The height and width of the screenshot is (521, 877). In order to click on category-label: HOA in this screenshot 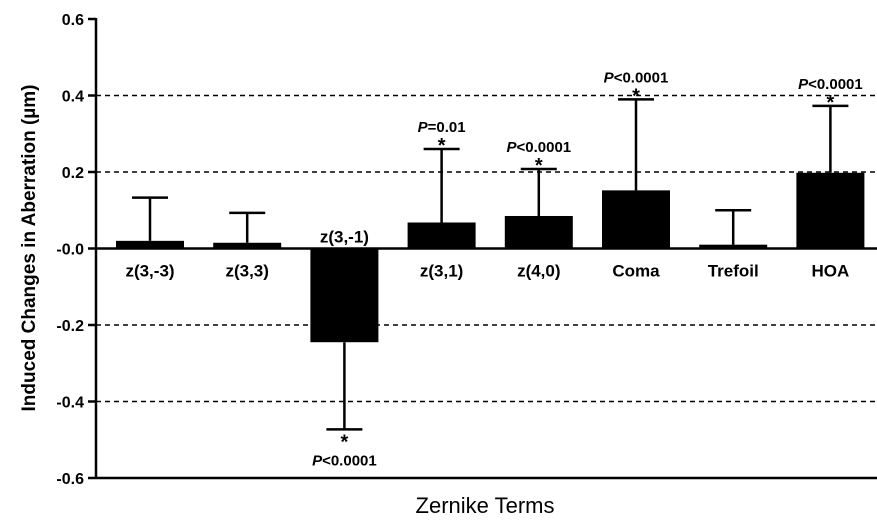, I will do `click(831, 271)`.